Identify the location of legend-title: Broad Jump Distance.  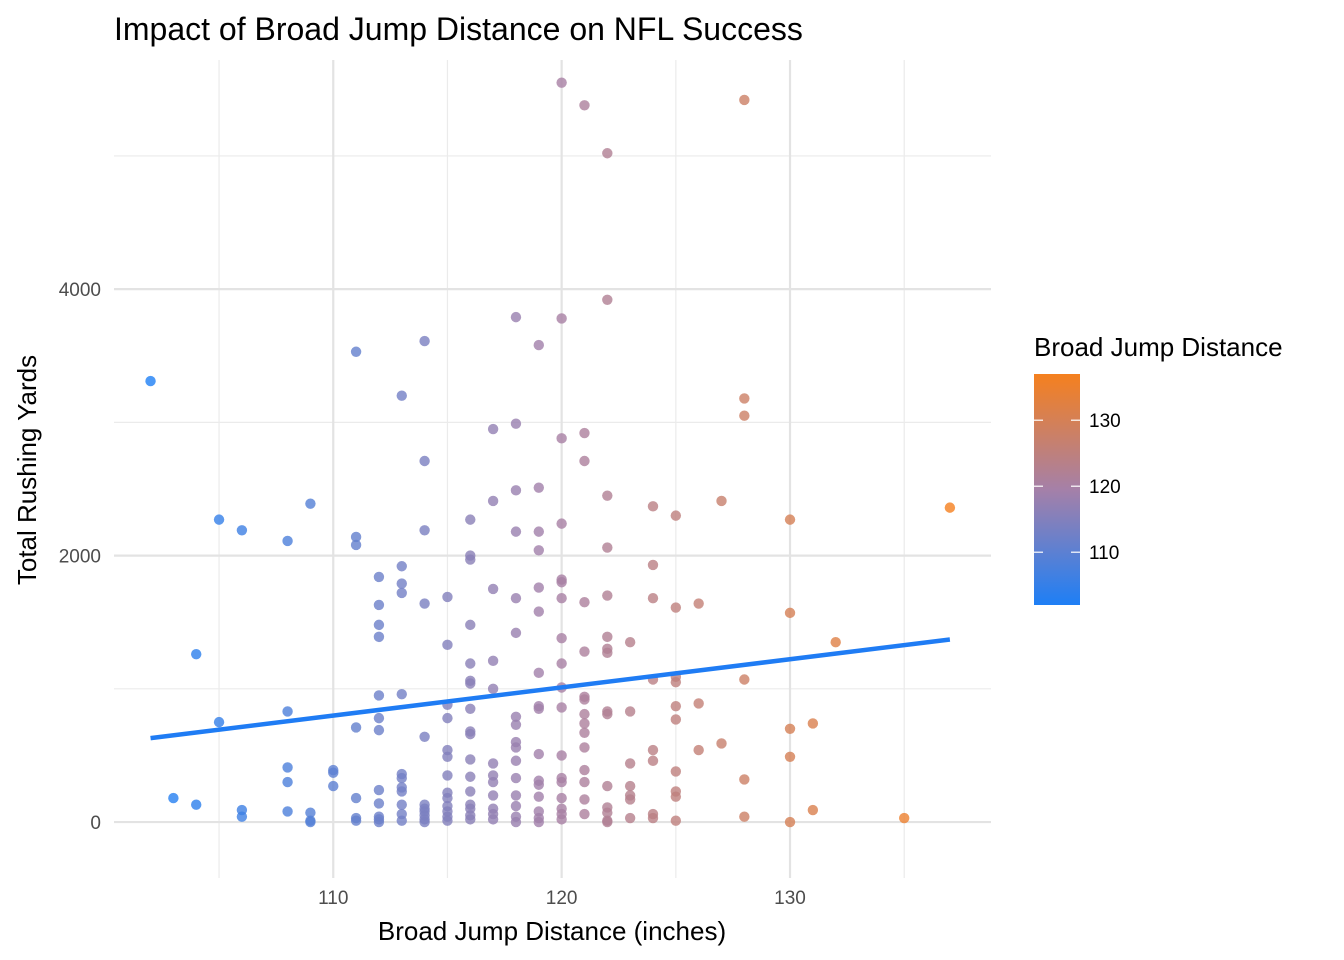
(1158, 347).